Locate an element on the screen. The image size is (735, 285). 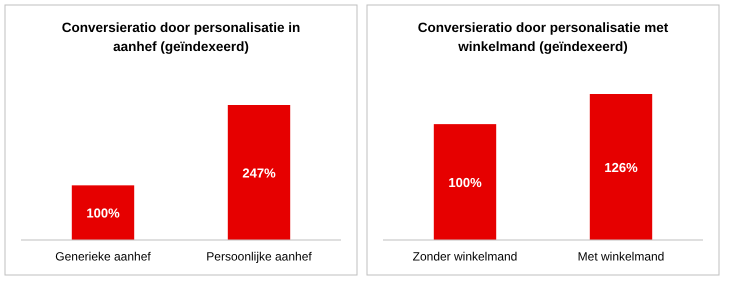
x-tick-label: Generieke aanhef is located at coordinates (103, 257).